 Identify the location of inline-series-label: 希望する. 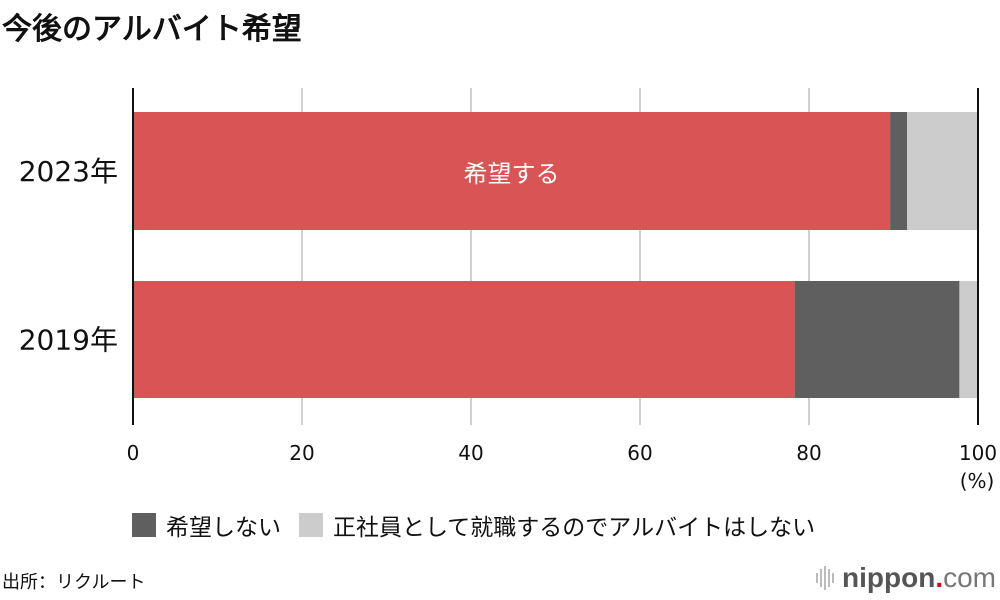
(512, 174).